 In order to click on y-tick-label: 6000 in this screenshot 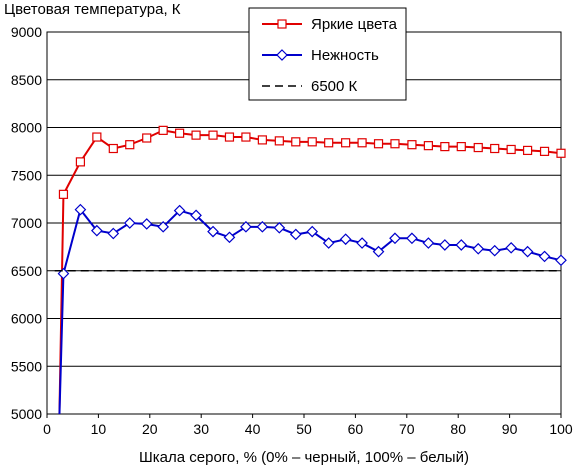, I will do `click(26, 319)`.